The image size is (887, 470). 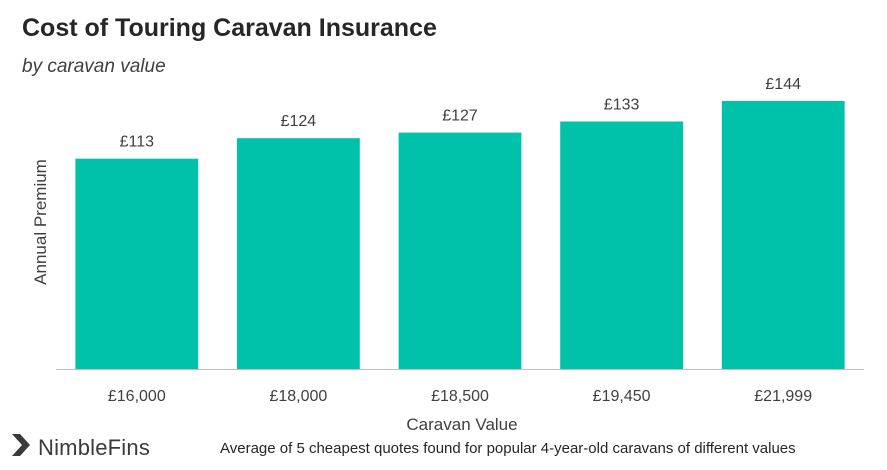 What do you see at coordinates (783, 84) in the screenshot?
I see `data-label-4: £144` at bounding box center [783, 84].